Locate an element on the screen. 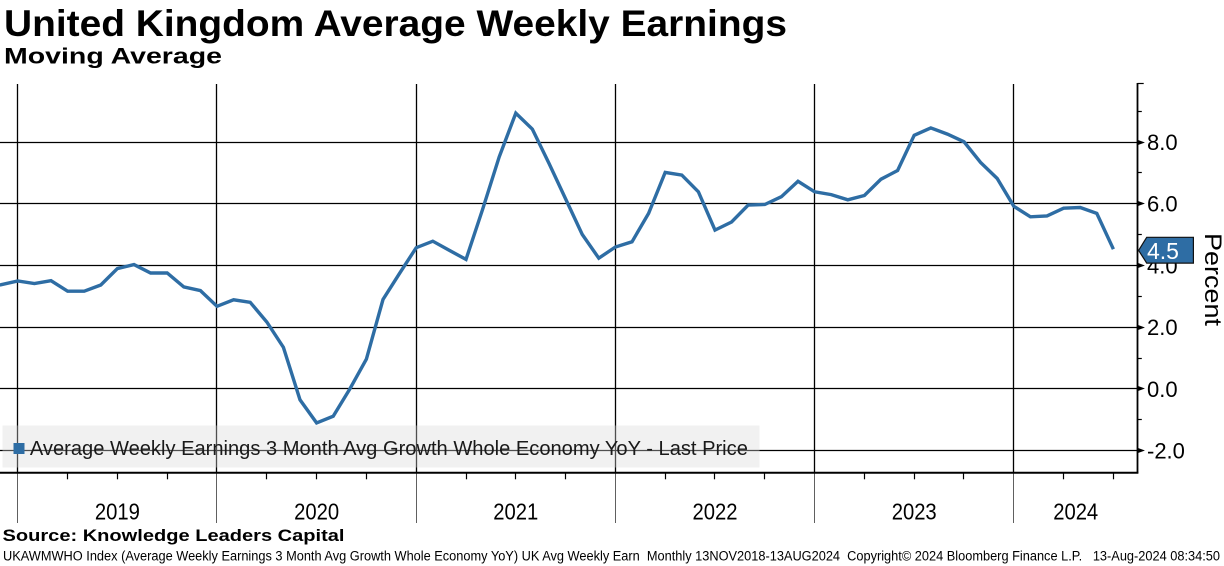 This screenshot has height=566, width=1224. svg-text: 2023 is located at coordinates (914, 512).